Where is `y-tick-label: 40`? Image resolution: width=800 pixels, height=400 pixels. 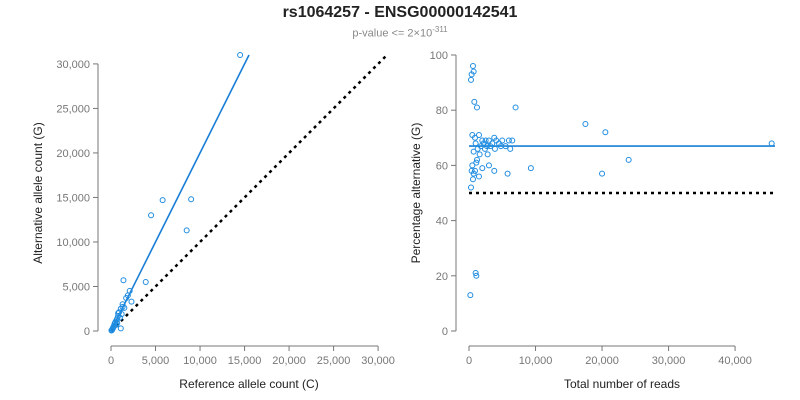
y-tick-label: 40 is located at coordinates (442, 222).